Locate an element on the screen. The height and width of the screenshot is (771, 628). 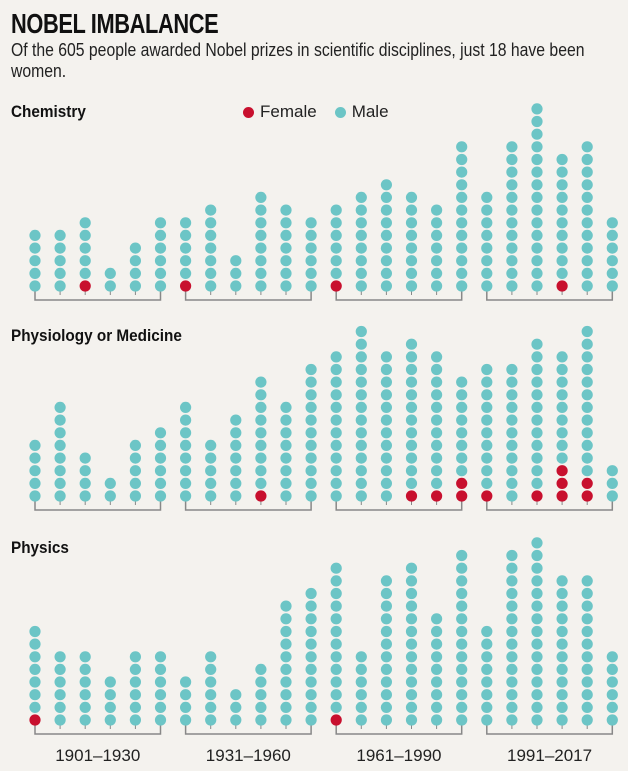
legend-female-label: Female is located at coordinates (288, 111).